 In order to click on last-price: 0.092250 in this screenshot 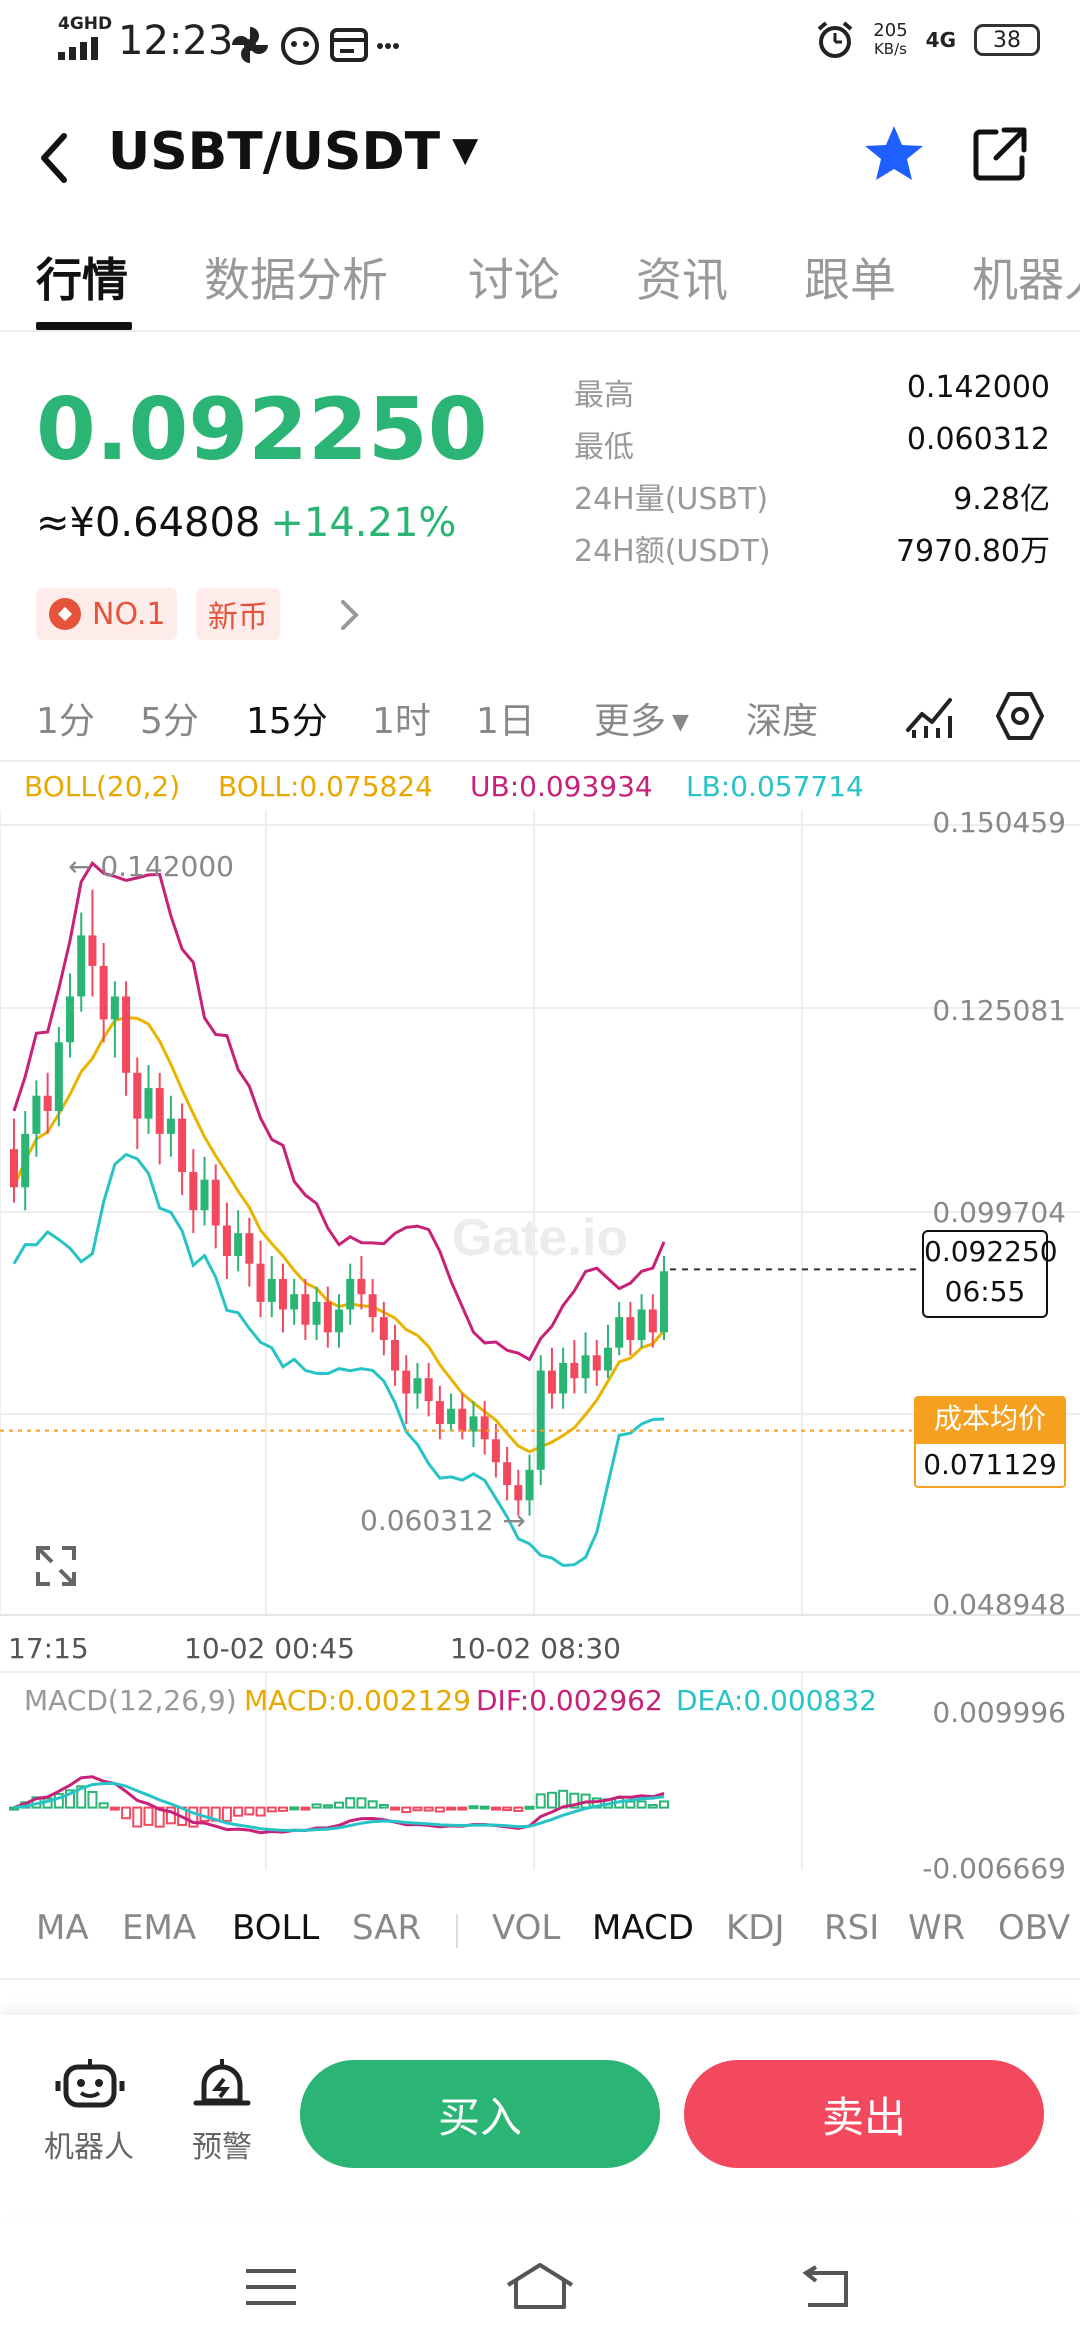, I will do `click(262, 430)`.